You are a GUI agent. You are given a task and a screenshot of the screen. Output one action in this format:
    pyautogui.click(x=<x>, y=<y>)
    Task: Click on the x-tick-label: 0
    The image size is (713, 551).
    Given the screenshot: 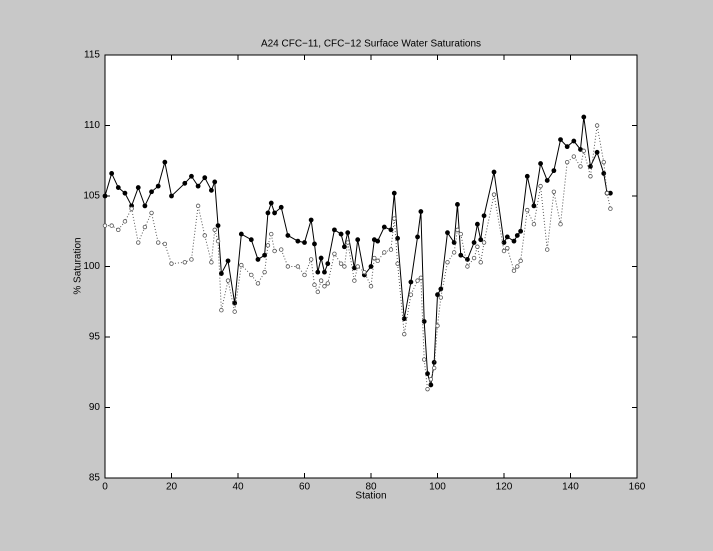 What is the action you would take?
    pyautogui.click(x=105, y=487)
    